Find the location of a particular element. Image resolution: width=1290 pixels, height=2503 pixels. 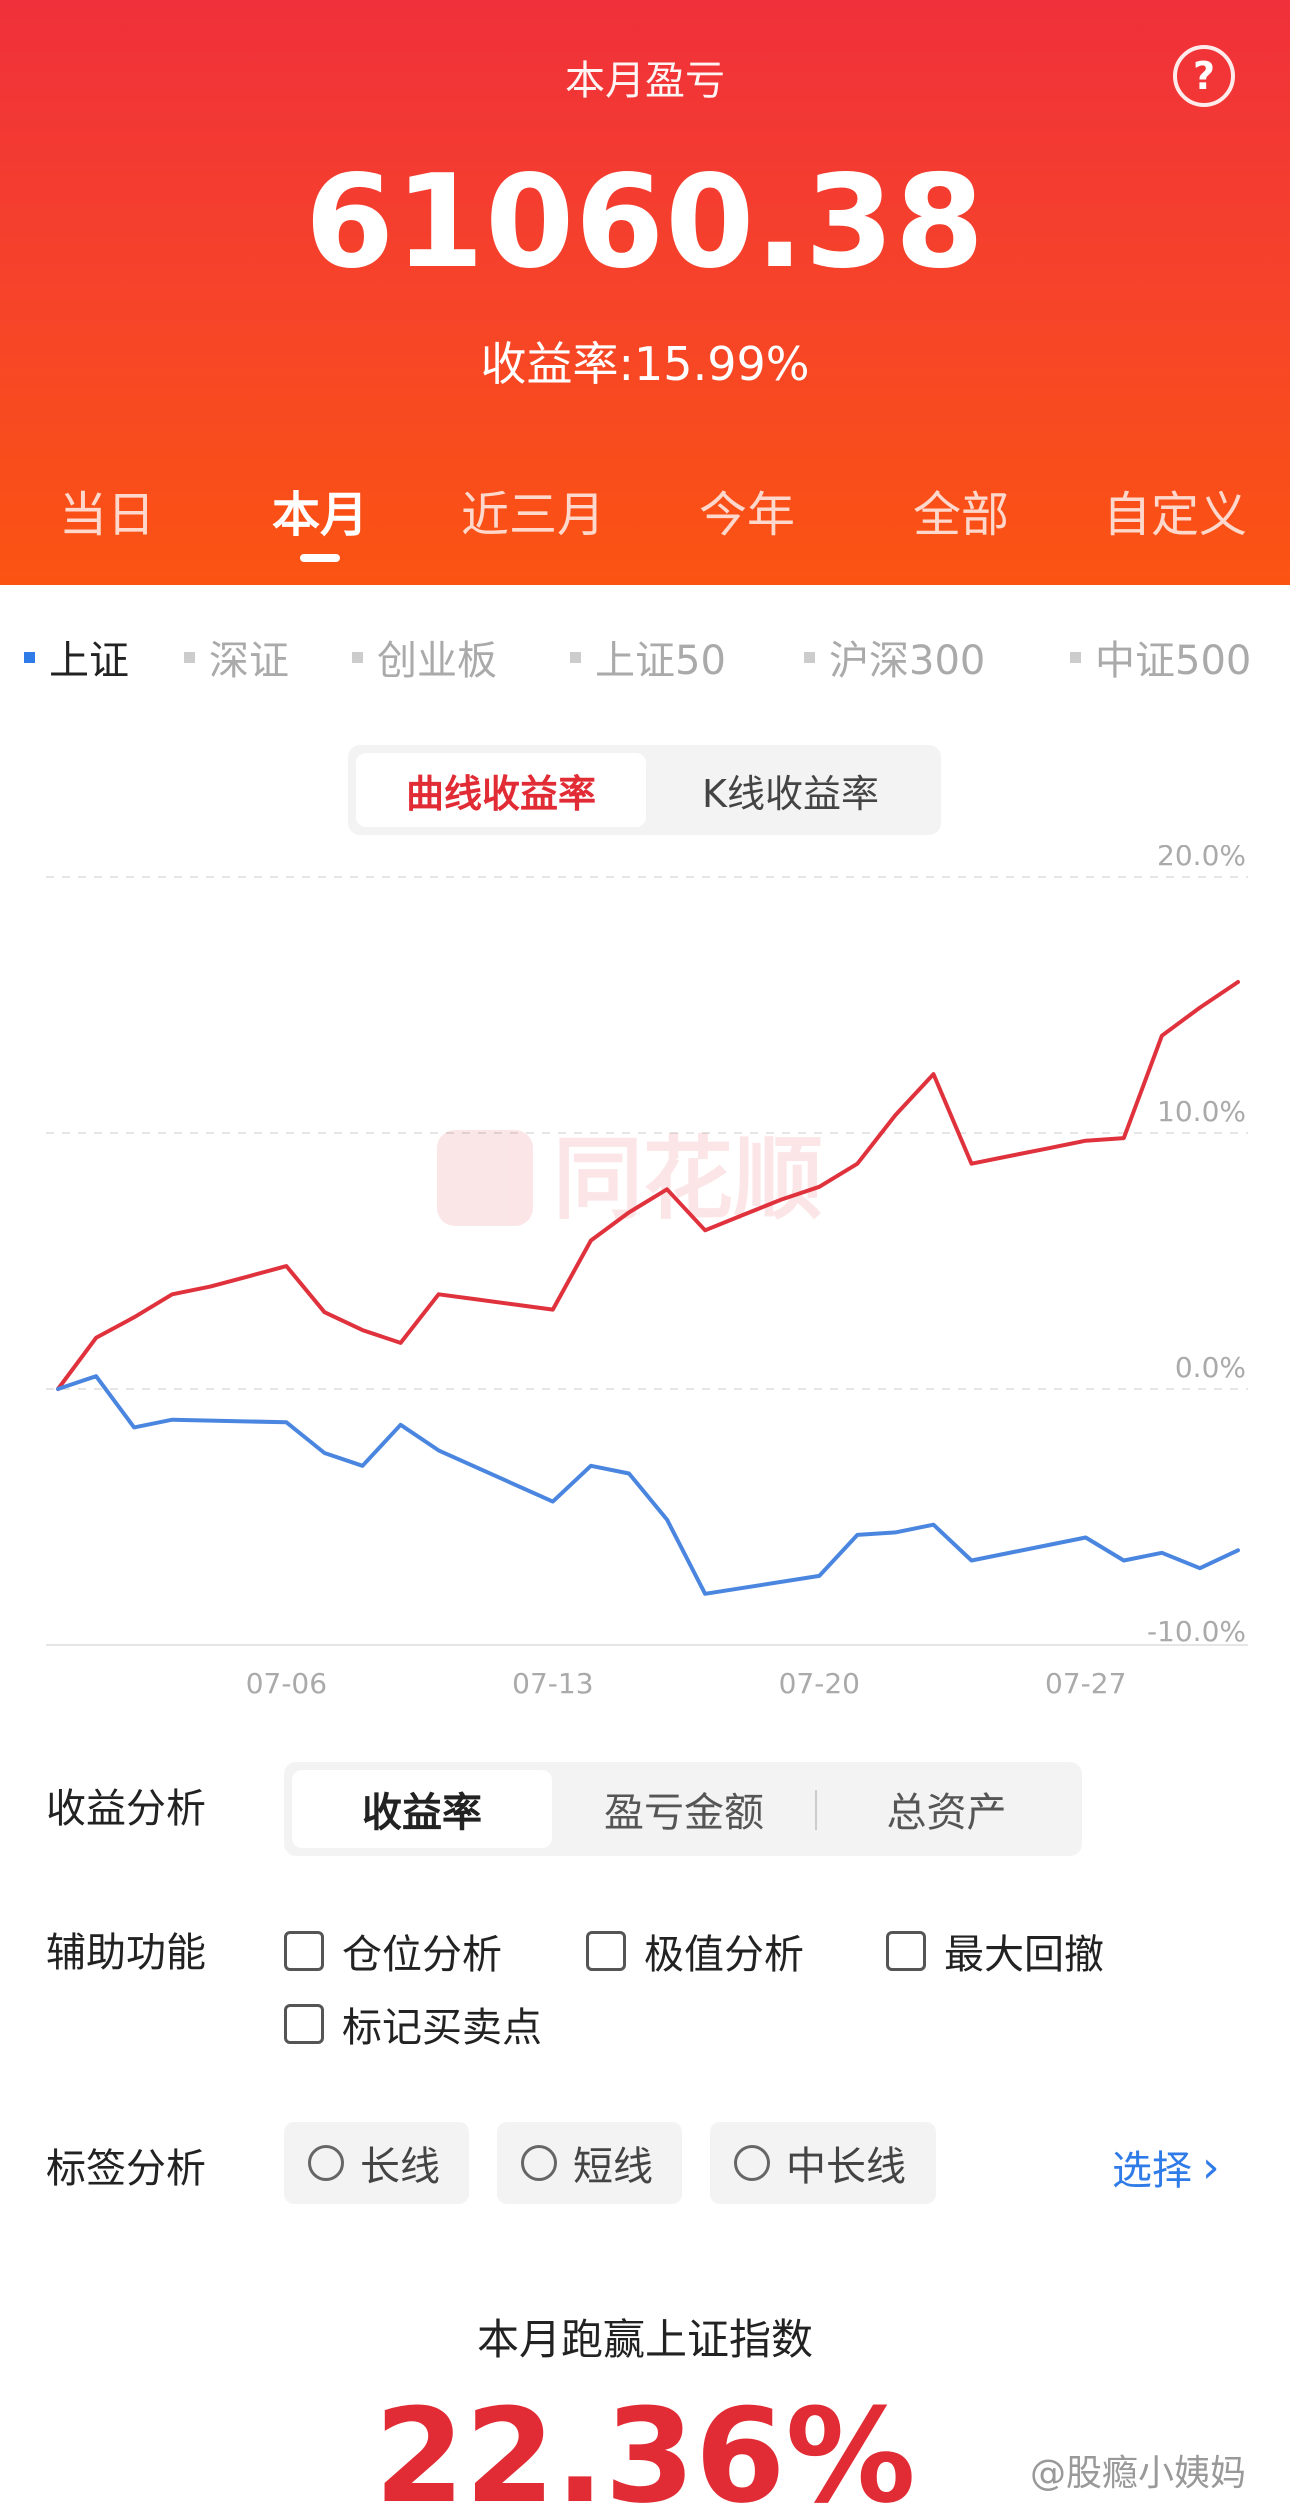

index-item-sse50: 上证50 is located at coordinates (648, 657).